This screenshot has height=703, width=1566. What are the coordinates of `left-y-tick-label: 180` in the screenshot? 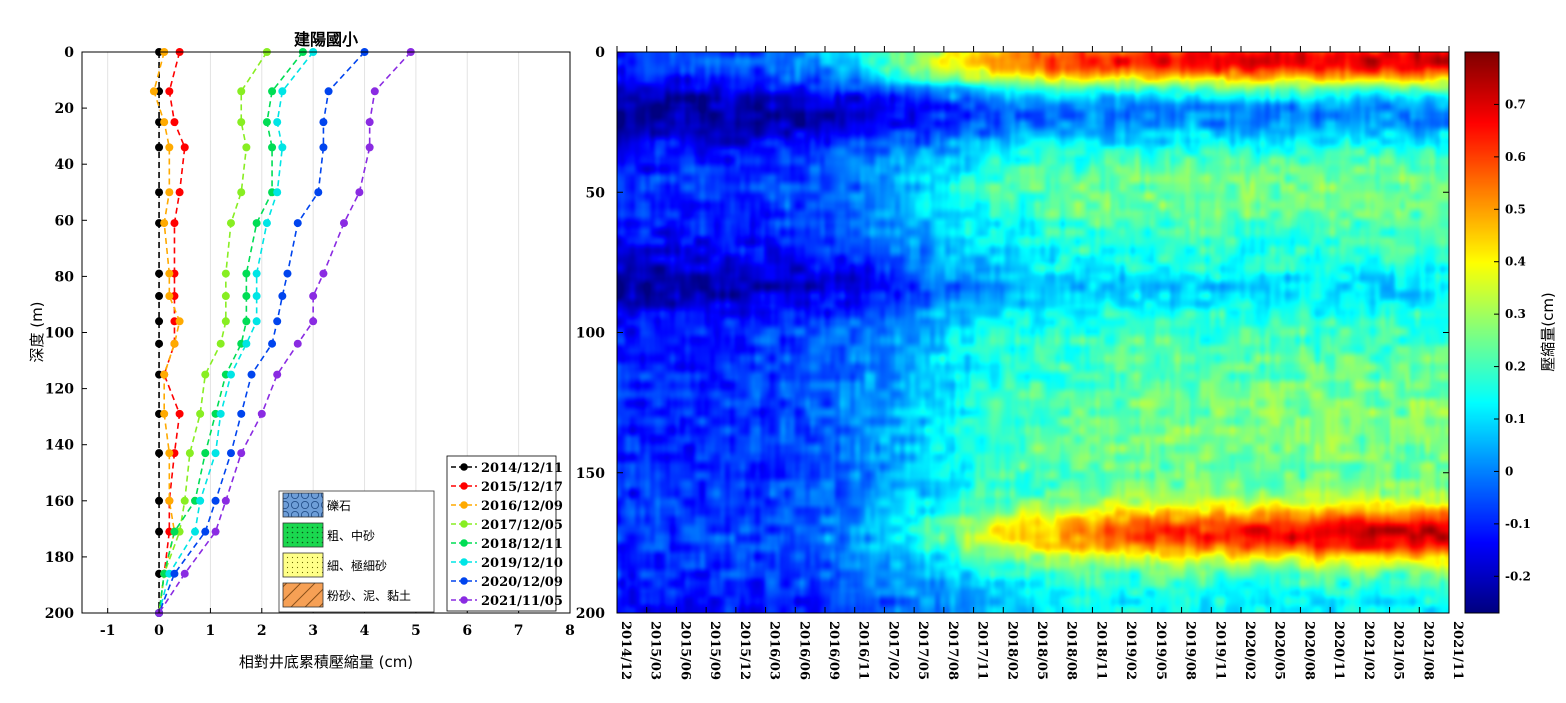 It's located at (59, 558).